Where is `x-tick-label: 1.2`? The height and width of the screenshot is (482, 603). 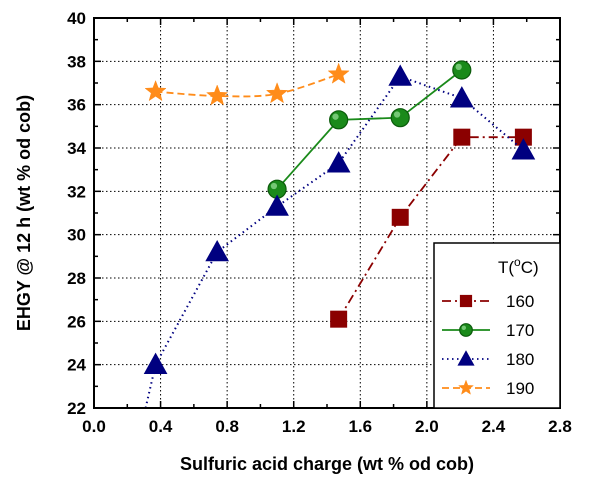 x-tick-label: 1.2 is located at coordinates (294, 426).